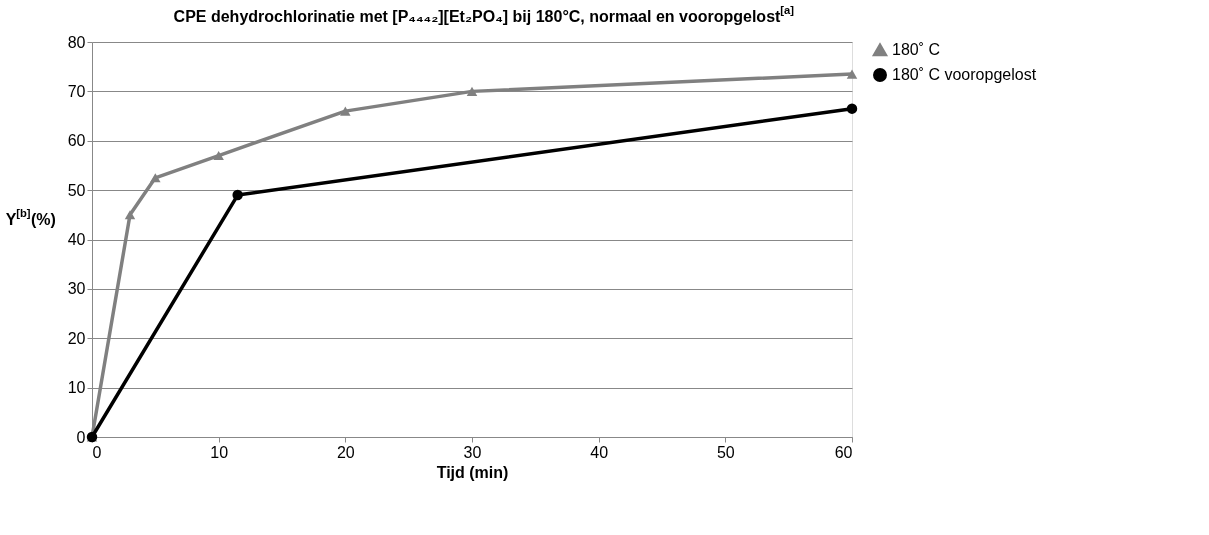 The height and width of the screenshot is (535, 1209). Describe the element at coordinates (76, 239) in the screenshot. I see `y-tick-label: 40` at that location.